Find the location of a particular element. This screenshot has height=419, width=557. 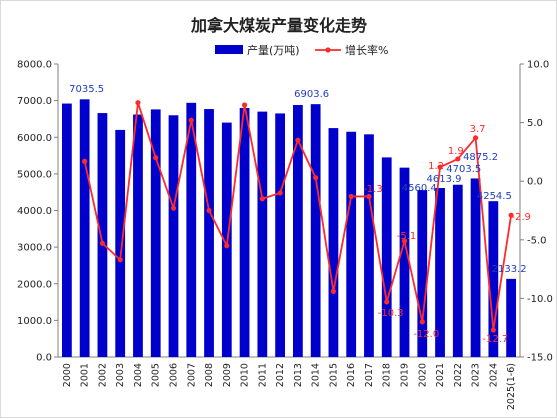

x-tick-label: 2015 is located at coordinates (333, 375).